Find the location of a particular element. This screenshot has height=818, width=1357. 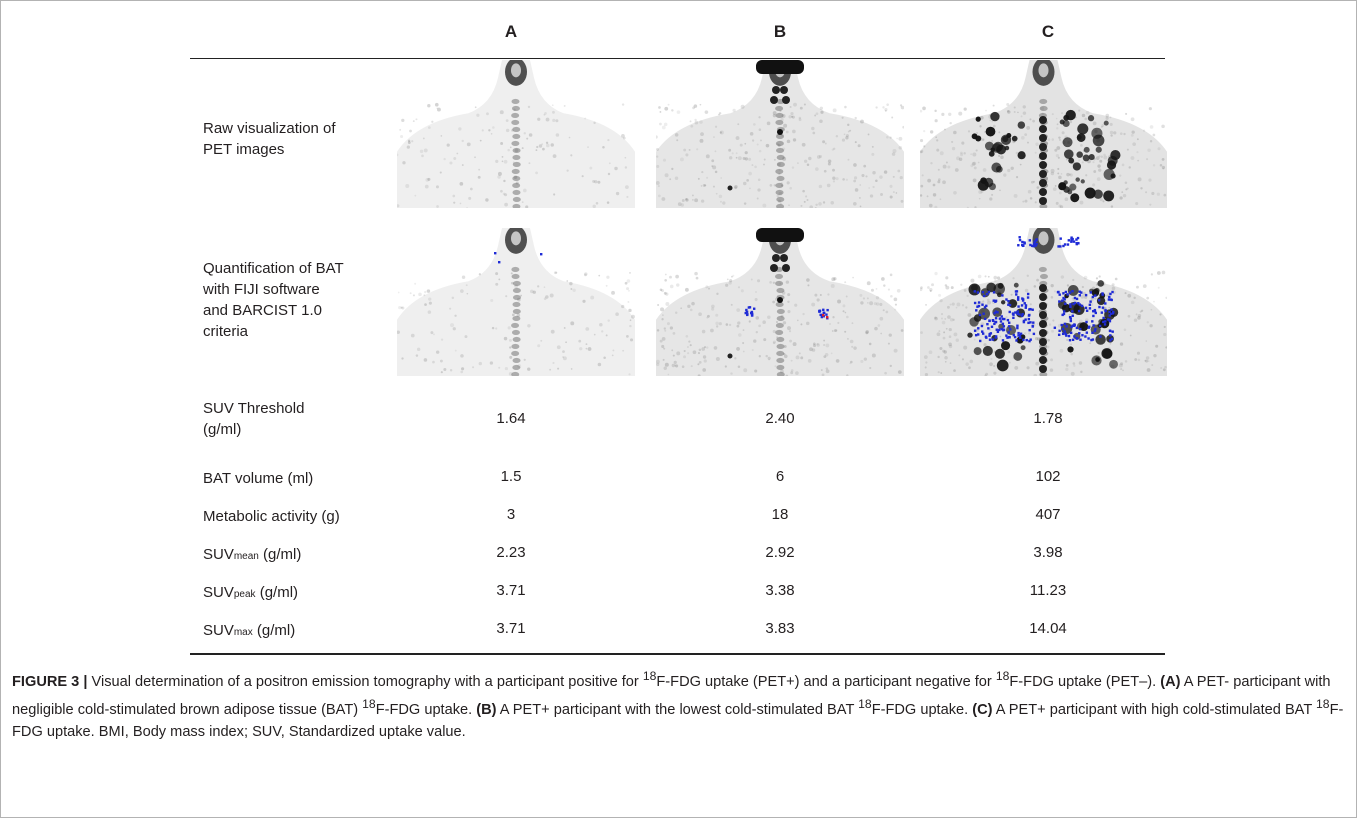

cell-bat-volume-c: 102 is located at coordinates (1048, 476).